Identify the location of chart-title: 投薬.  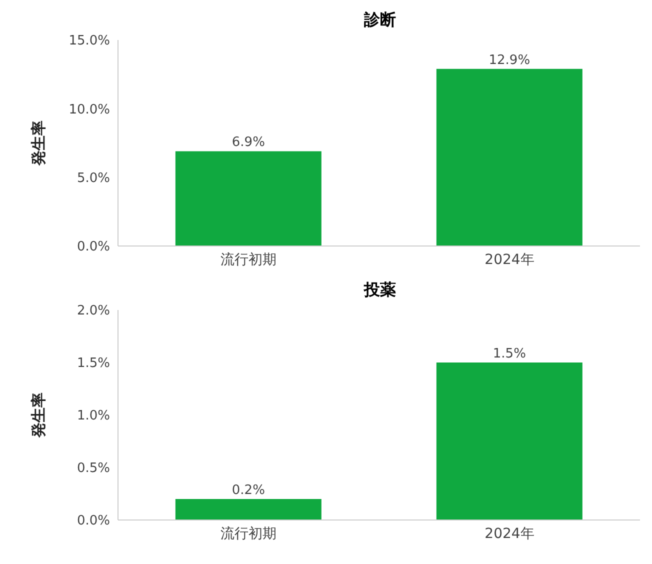
(379, 290).